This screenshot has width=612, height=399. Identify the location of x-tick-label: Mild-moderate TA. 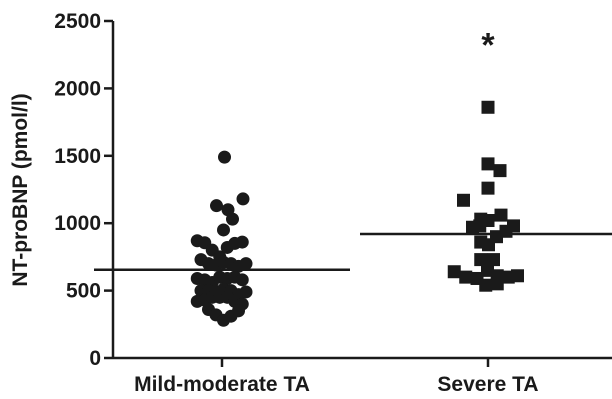
(222, 384).